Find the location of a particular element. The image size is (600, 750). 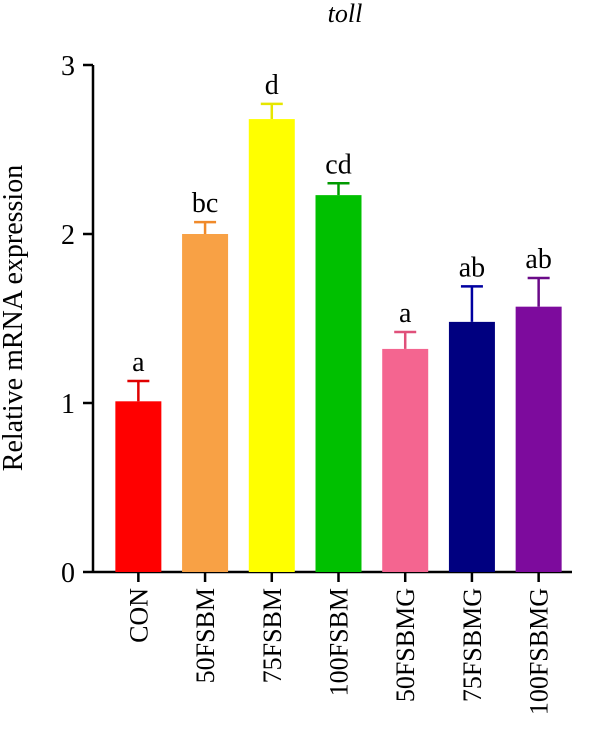

x-tick-label: CON is located at coordinates (138, 615).